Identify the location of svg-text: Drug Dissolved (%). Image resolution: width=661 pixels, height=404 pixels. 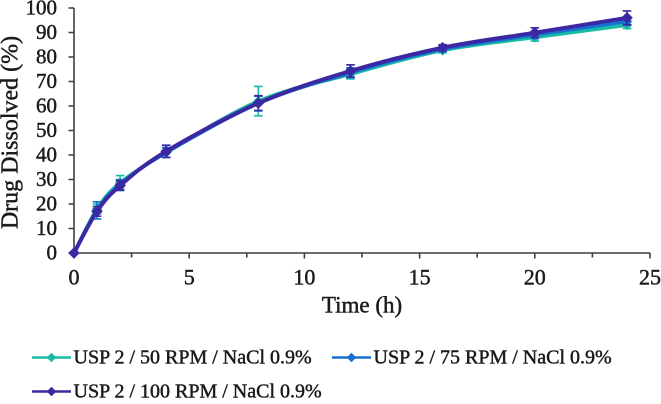
(12, 132).